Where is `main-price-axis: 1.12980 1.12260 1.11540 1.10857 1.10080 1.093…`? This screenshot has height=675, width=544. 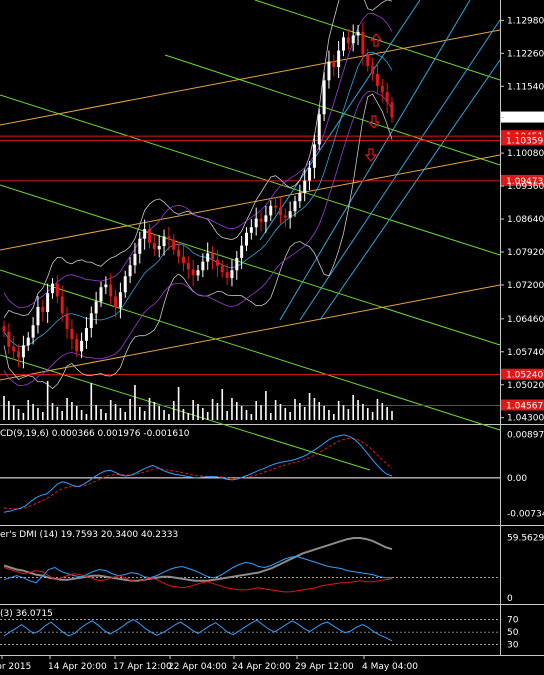 main-price-axis: 1.12980 1.12260 1.11540 1.10857 1.10080 1.093… is located at coordinates (522, 220).